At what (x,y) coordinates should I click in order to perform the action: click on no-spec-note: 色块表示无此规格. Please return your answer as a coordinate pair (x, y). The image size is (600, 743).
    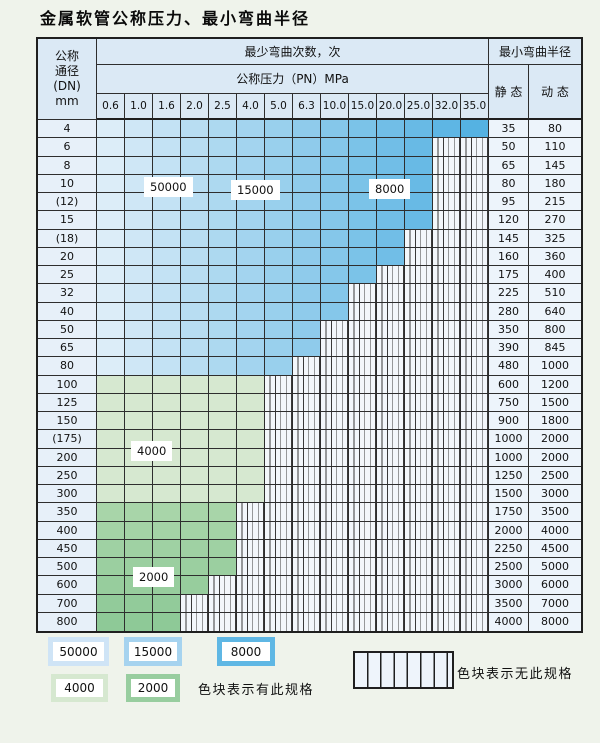
    Looking at the image, I should click on (515, 674).